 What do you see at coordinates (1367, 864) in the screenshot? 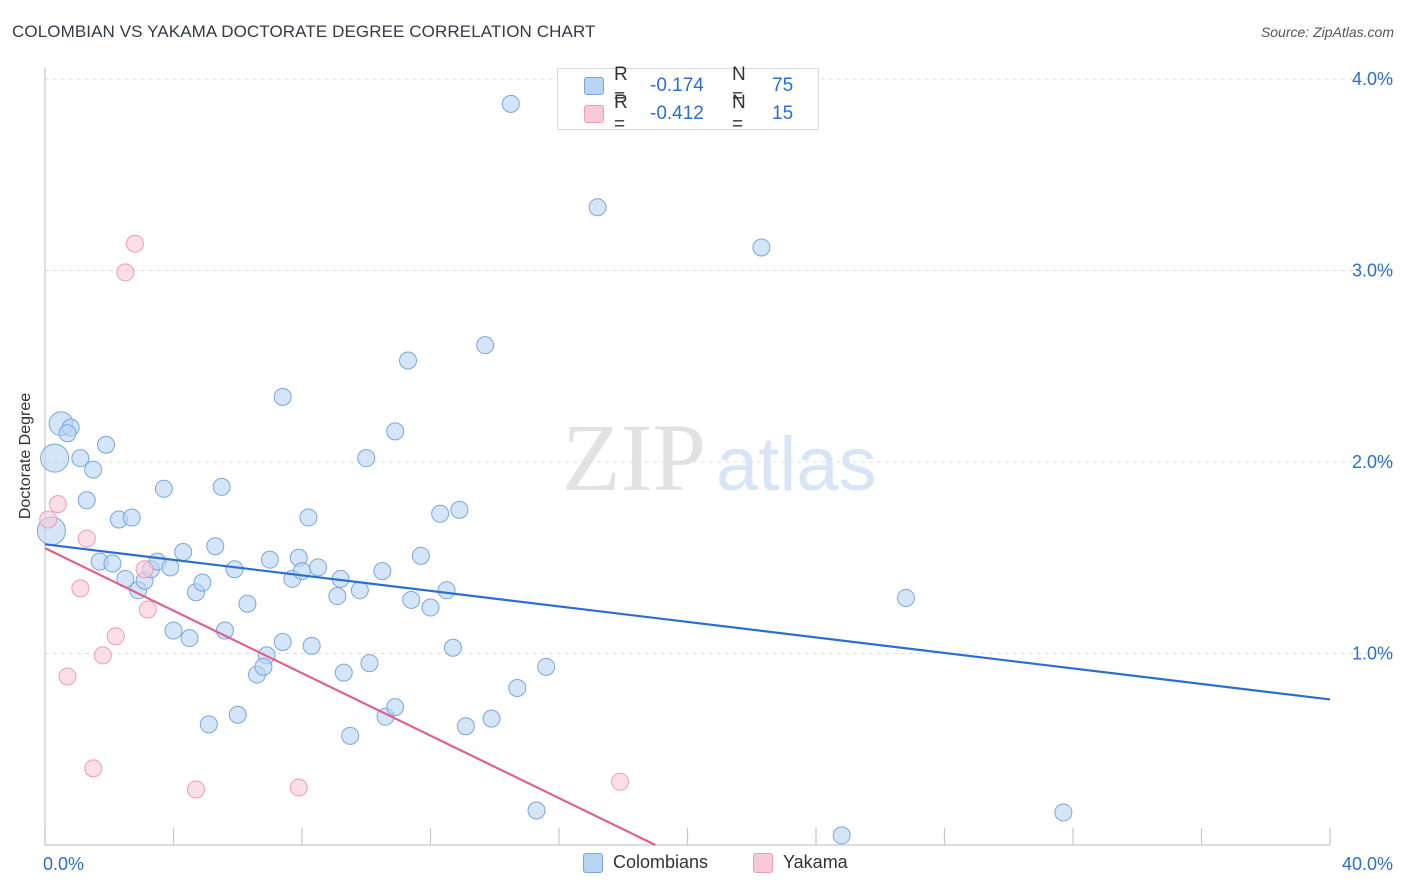
I see `x-tick-label: 40.0%` at bounding box center [1367, 864].